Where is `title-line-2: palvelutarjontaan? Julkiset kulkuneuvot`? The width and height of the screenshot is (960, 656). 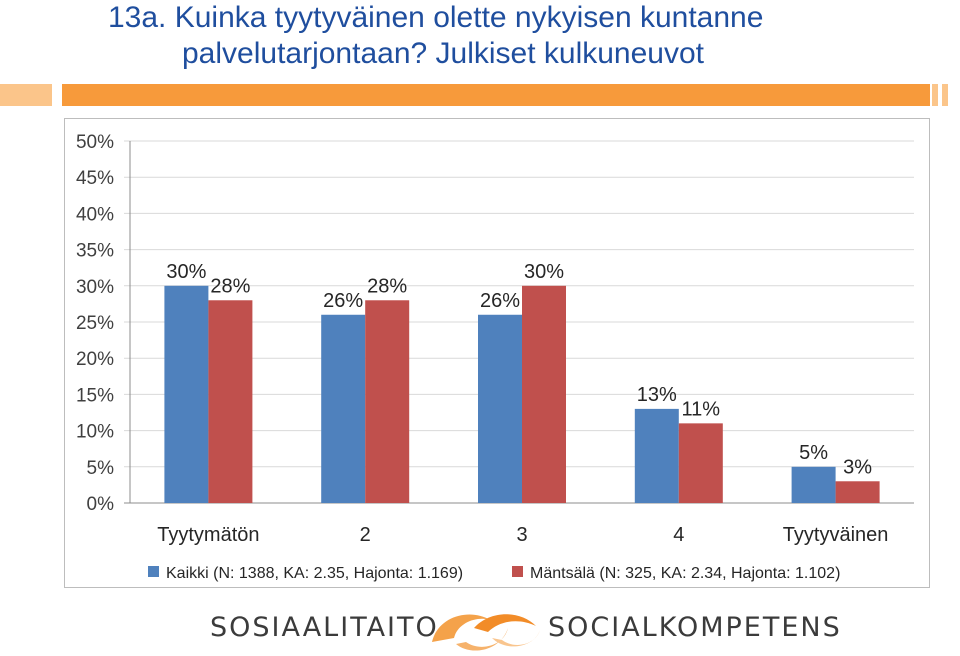 title-line-2: palvelutarjontaan? Julkiset kulkuneuvot is located at coordinates (443, 53).